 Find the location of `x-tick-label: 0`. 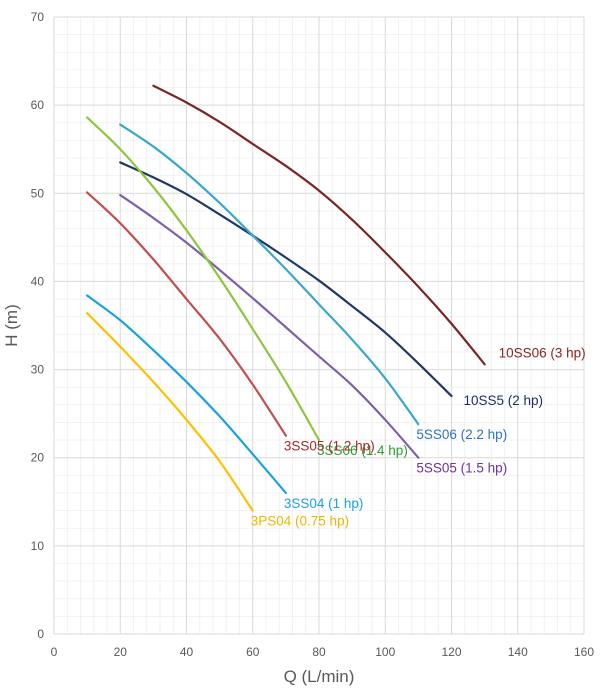

x-tick-label: 0 is located at coordinates (54, 652).